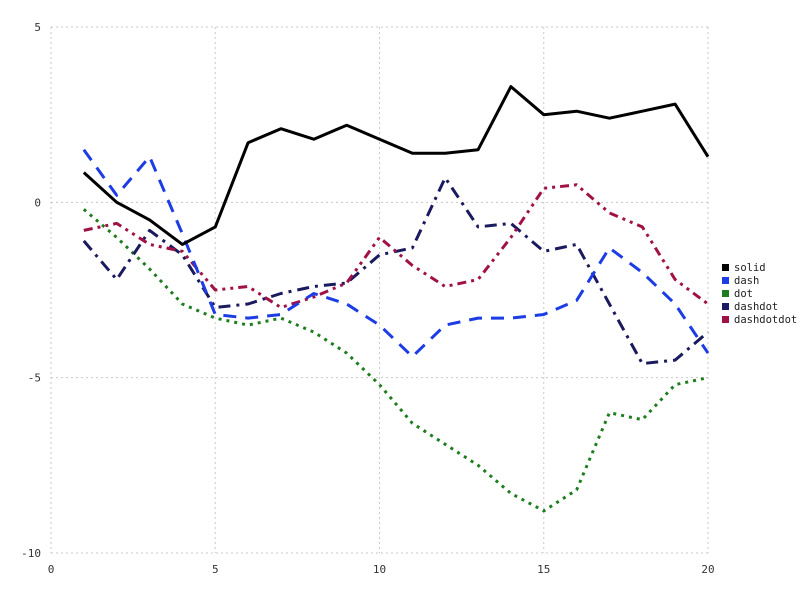  What do you see at coordinates (725, 293) in the screenshot?
I see `legend-swatch-dot` at bounding box center [725, 293].